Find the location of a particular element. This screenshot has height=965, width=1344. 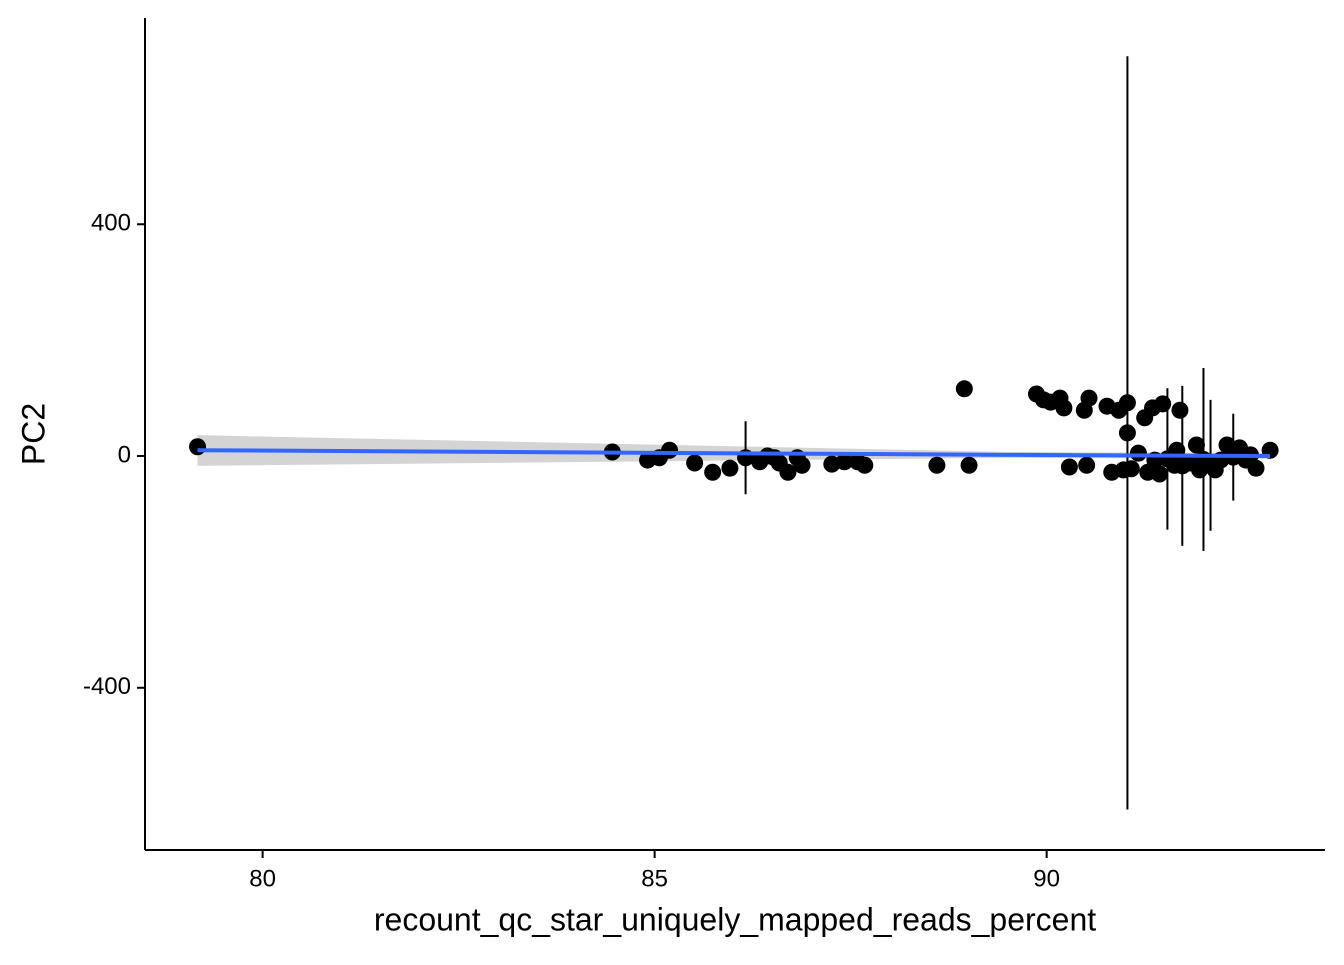

x-tick-label: 90 is located at coordinates (1046, 878).